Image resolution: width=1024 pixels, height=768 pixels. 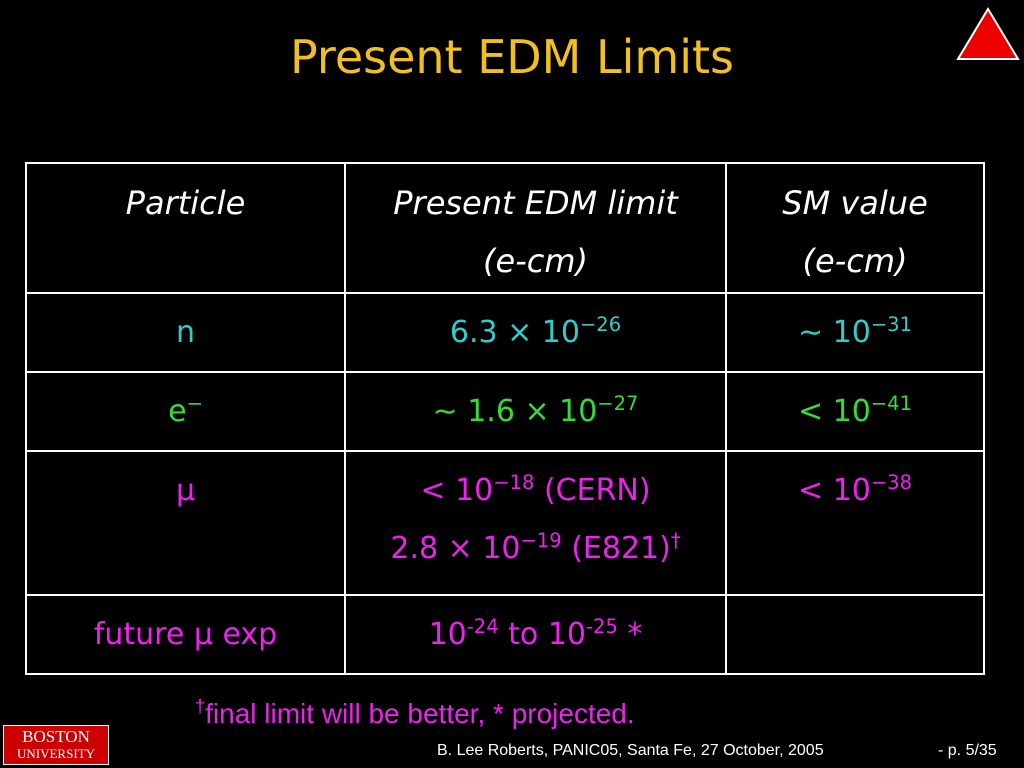 I want to click on cell-line: 2.8 × 10−19 (E821)†, so click(x=535, y=549).